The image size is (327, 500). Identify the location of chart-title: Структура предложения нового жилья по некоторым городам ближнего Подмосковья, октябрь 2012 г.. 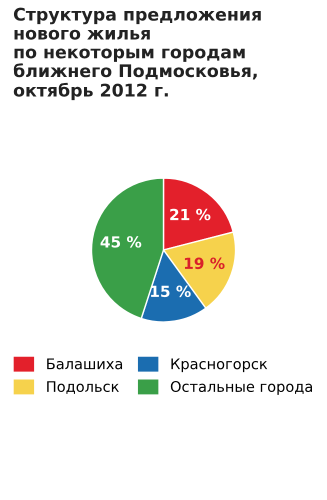
(137, 54).